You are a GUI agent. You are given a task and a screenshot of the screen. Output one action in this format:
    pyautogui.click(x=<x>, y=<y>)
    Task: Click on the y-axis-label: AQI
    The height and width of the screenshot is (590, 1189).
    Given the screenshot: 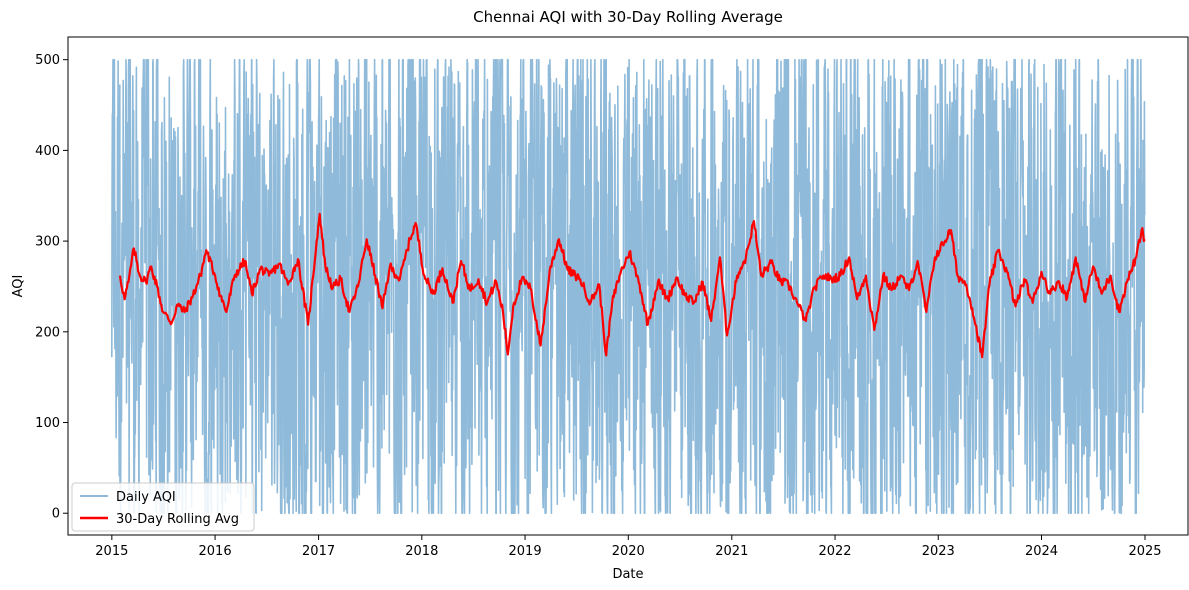 What is the action you would take?
    pyautogui.click(x=18, y=286)
    